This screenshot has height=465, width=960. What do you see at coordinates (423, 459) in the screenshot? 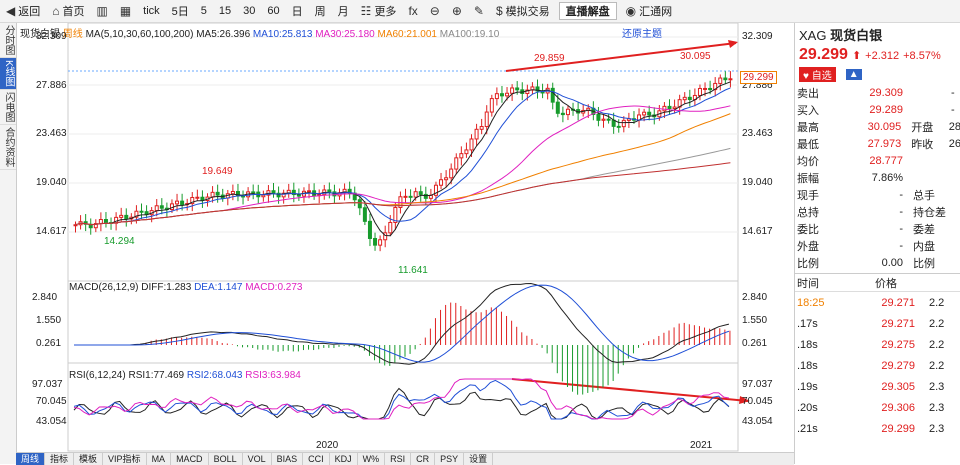
I see `indicator-tab: CR` at bounding box center [423, 459].